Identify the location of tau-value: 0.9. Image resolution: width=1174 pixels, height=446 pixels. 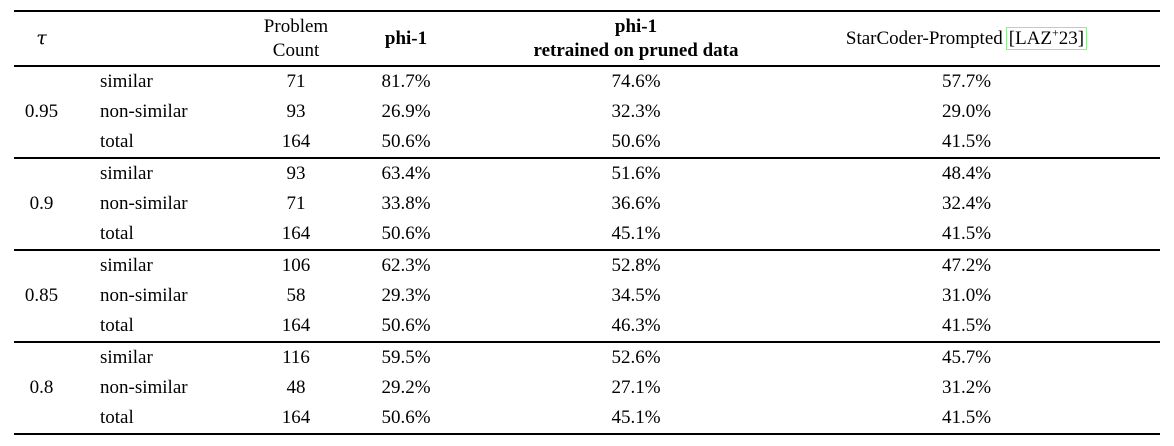
(41, 204).